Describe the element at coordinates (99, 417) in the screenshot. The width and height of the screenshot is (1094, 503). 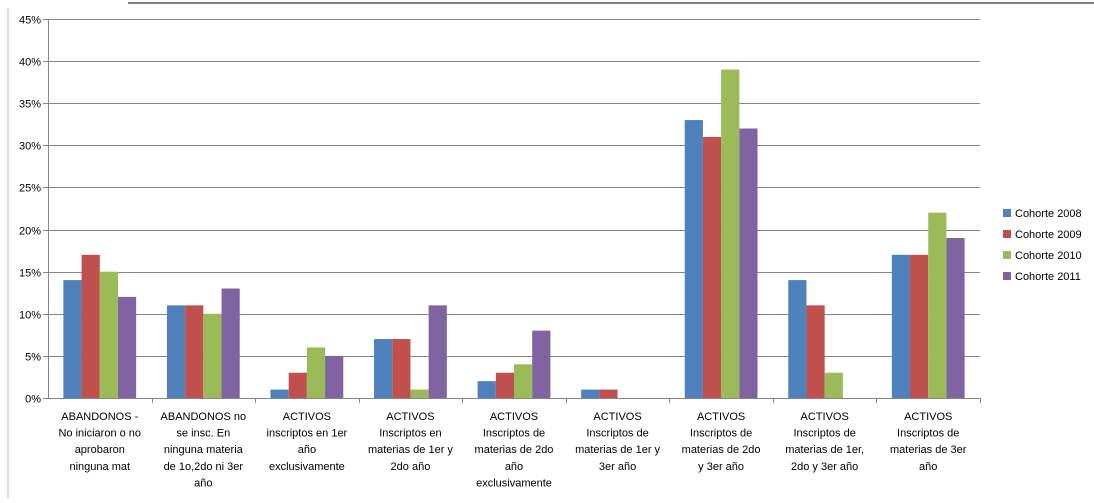
I see `x-tick-label-line: ABANDONOS -` at that location.